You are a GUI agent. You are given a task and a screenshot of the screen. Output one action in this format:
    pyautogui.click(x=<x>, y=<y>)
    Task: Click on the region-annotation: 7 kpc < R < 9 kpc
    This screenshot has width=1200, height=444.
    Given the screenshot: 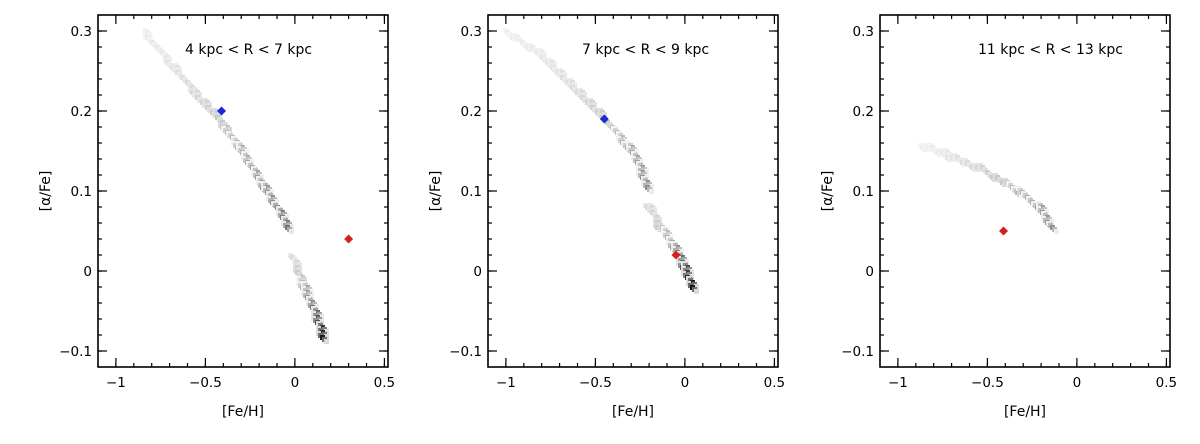 What is the action you would take?
    pyautogui.click(x=645, y=50)
    